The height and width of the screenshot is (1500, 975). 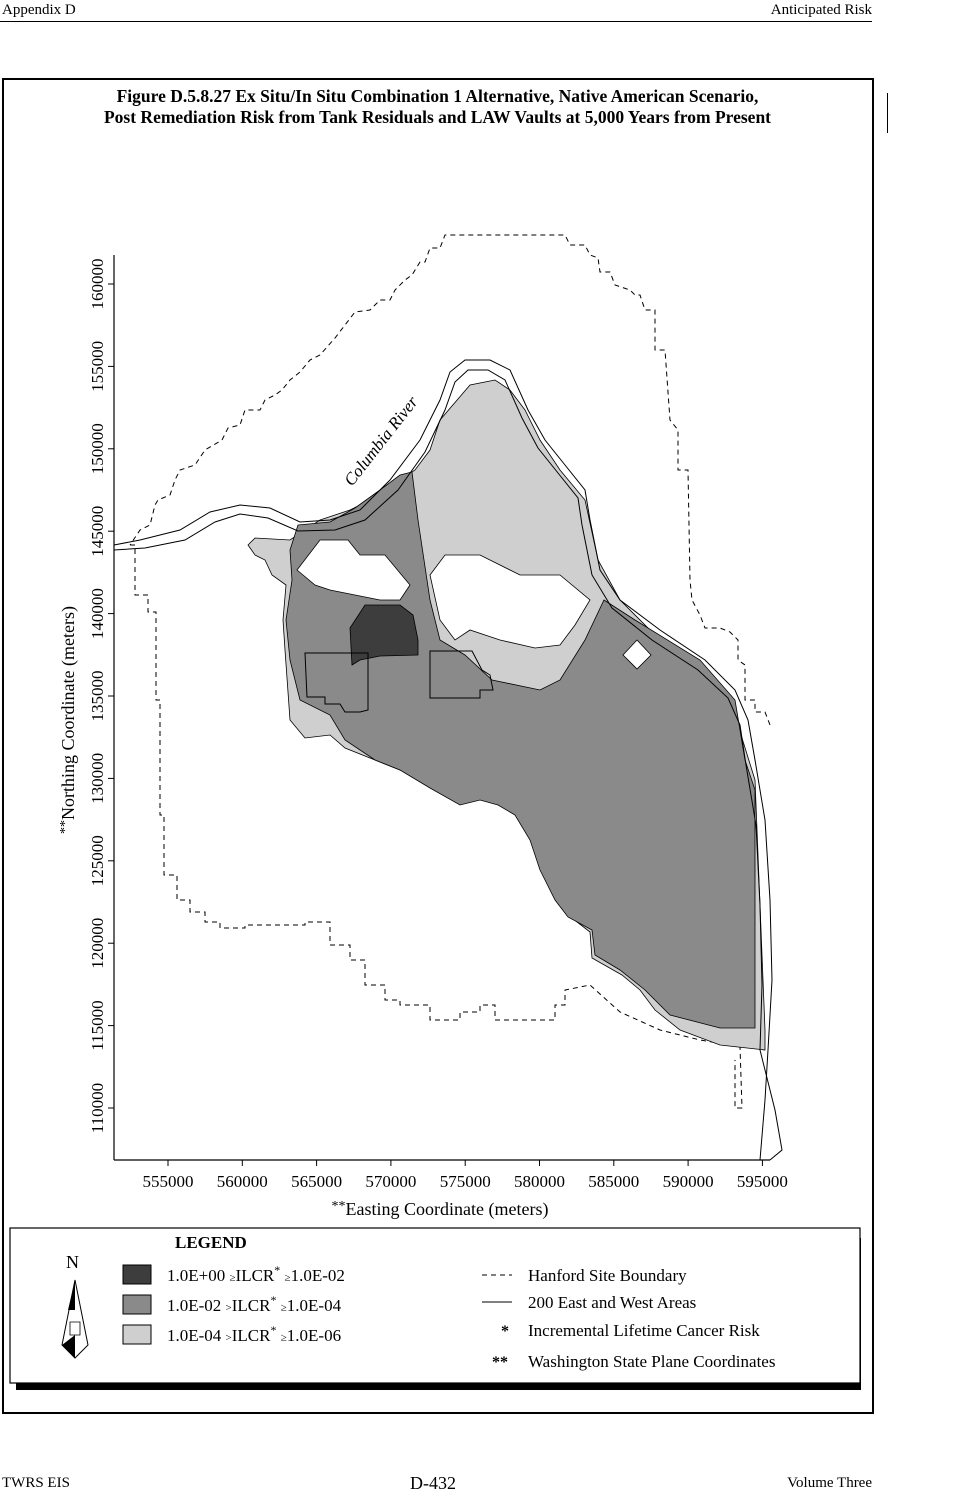 I want to click on legend-item-mid: 1.0E-02 >ILCR* ≥1.0E-04, so click(x=254, y=1304).